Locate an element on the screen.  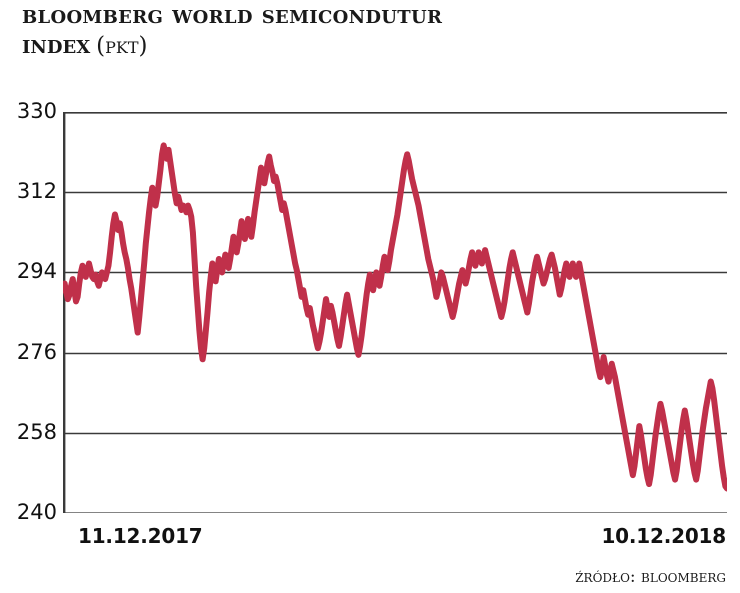
y-axis-tick-label-276: 276 is located at coordinates (36, 351).